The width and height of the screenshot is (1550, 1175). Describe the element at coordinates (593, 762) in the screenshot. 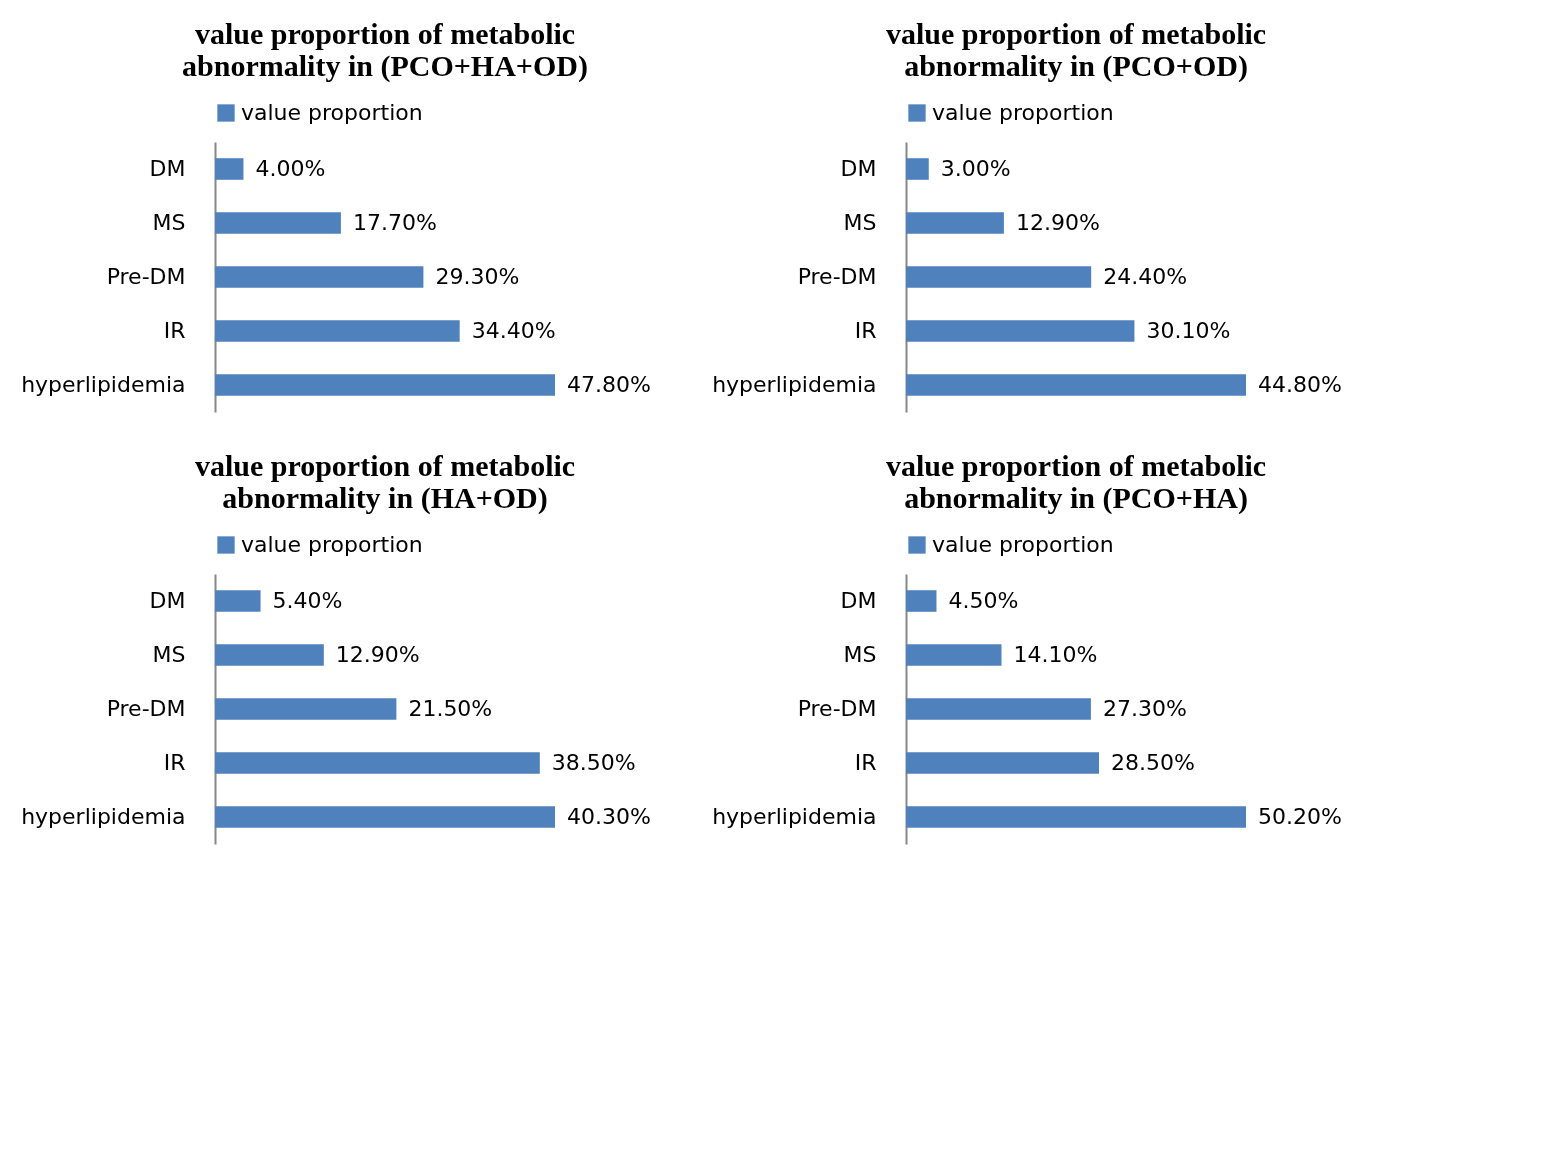

I see `data-label: 38.50%` at that location.